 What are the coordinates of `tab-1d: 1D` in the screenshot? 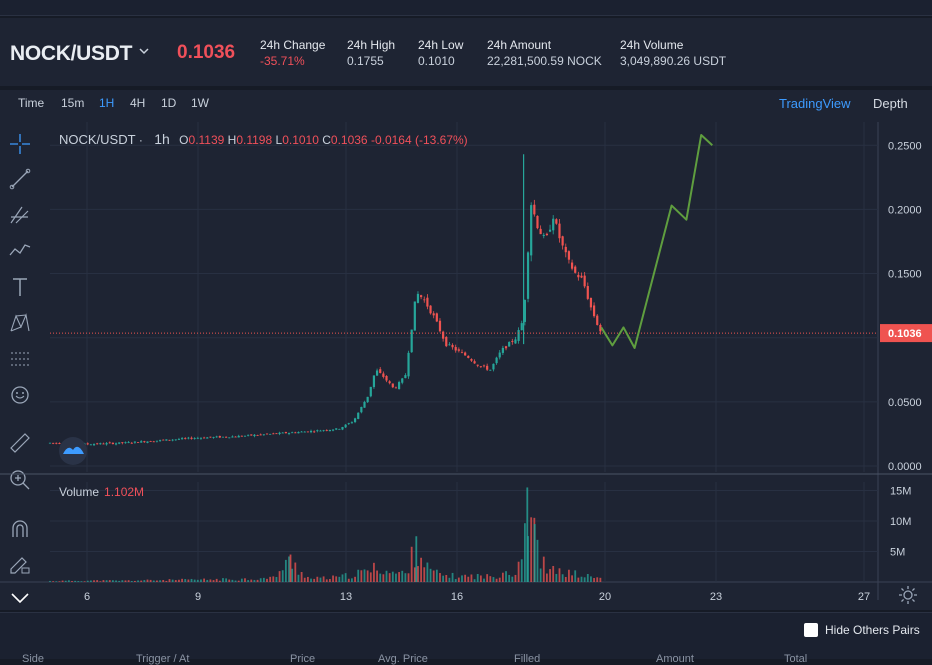 It's located at (169, 103).